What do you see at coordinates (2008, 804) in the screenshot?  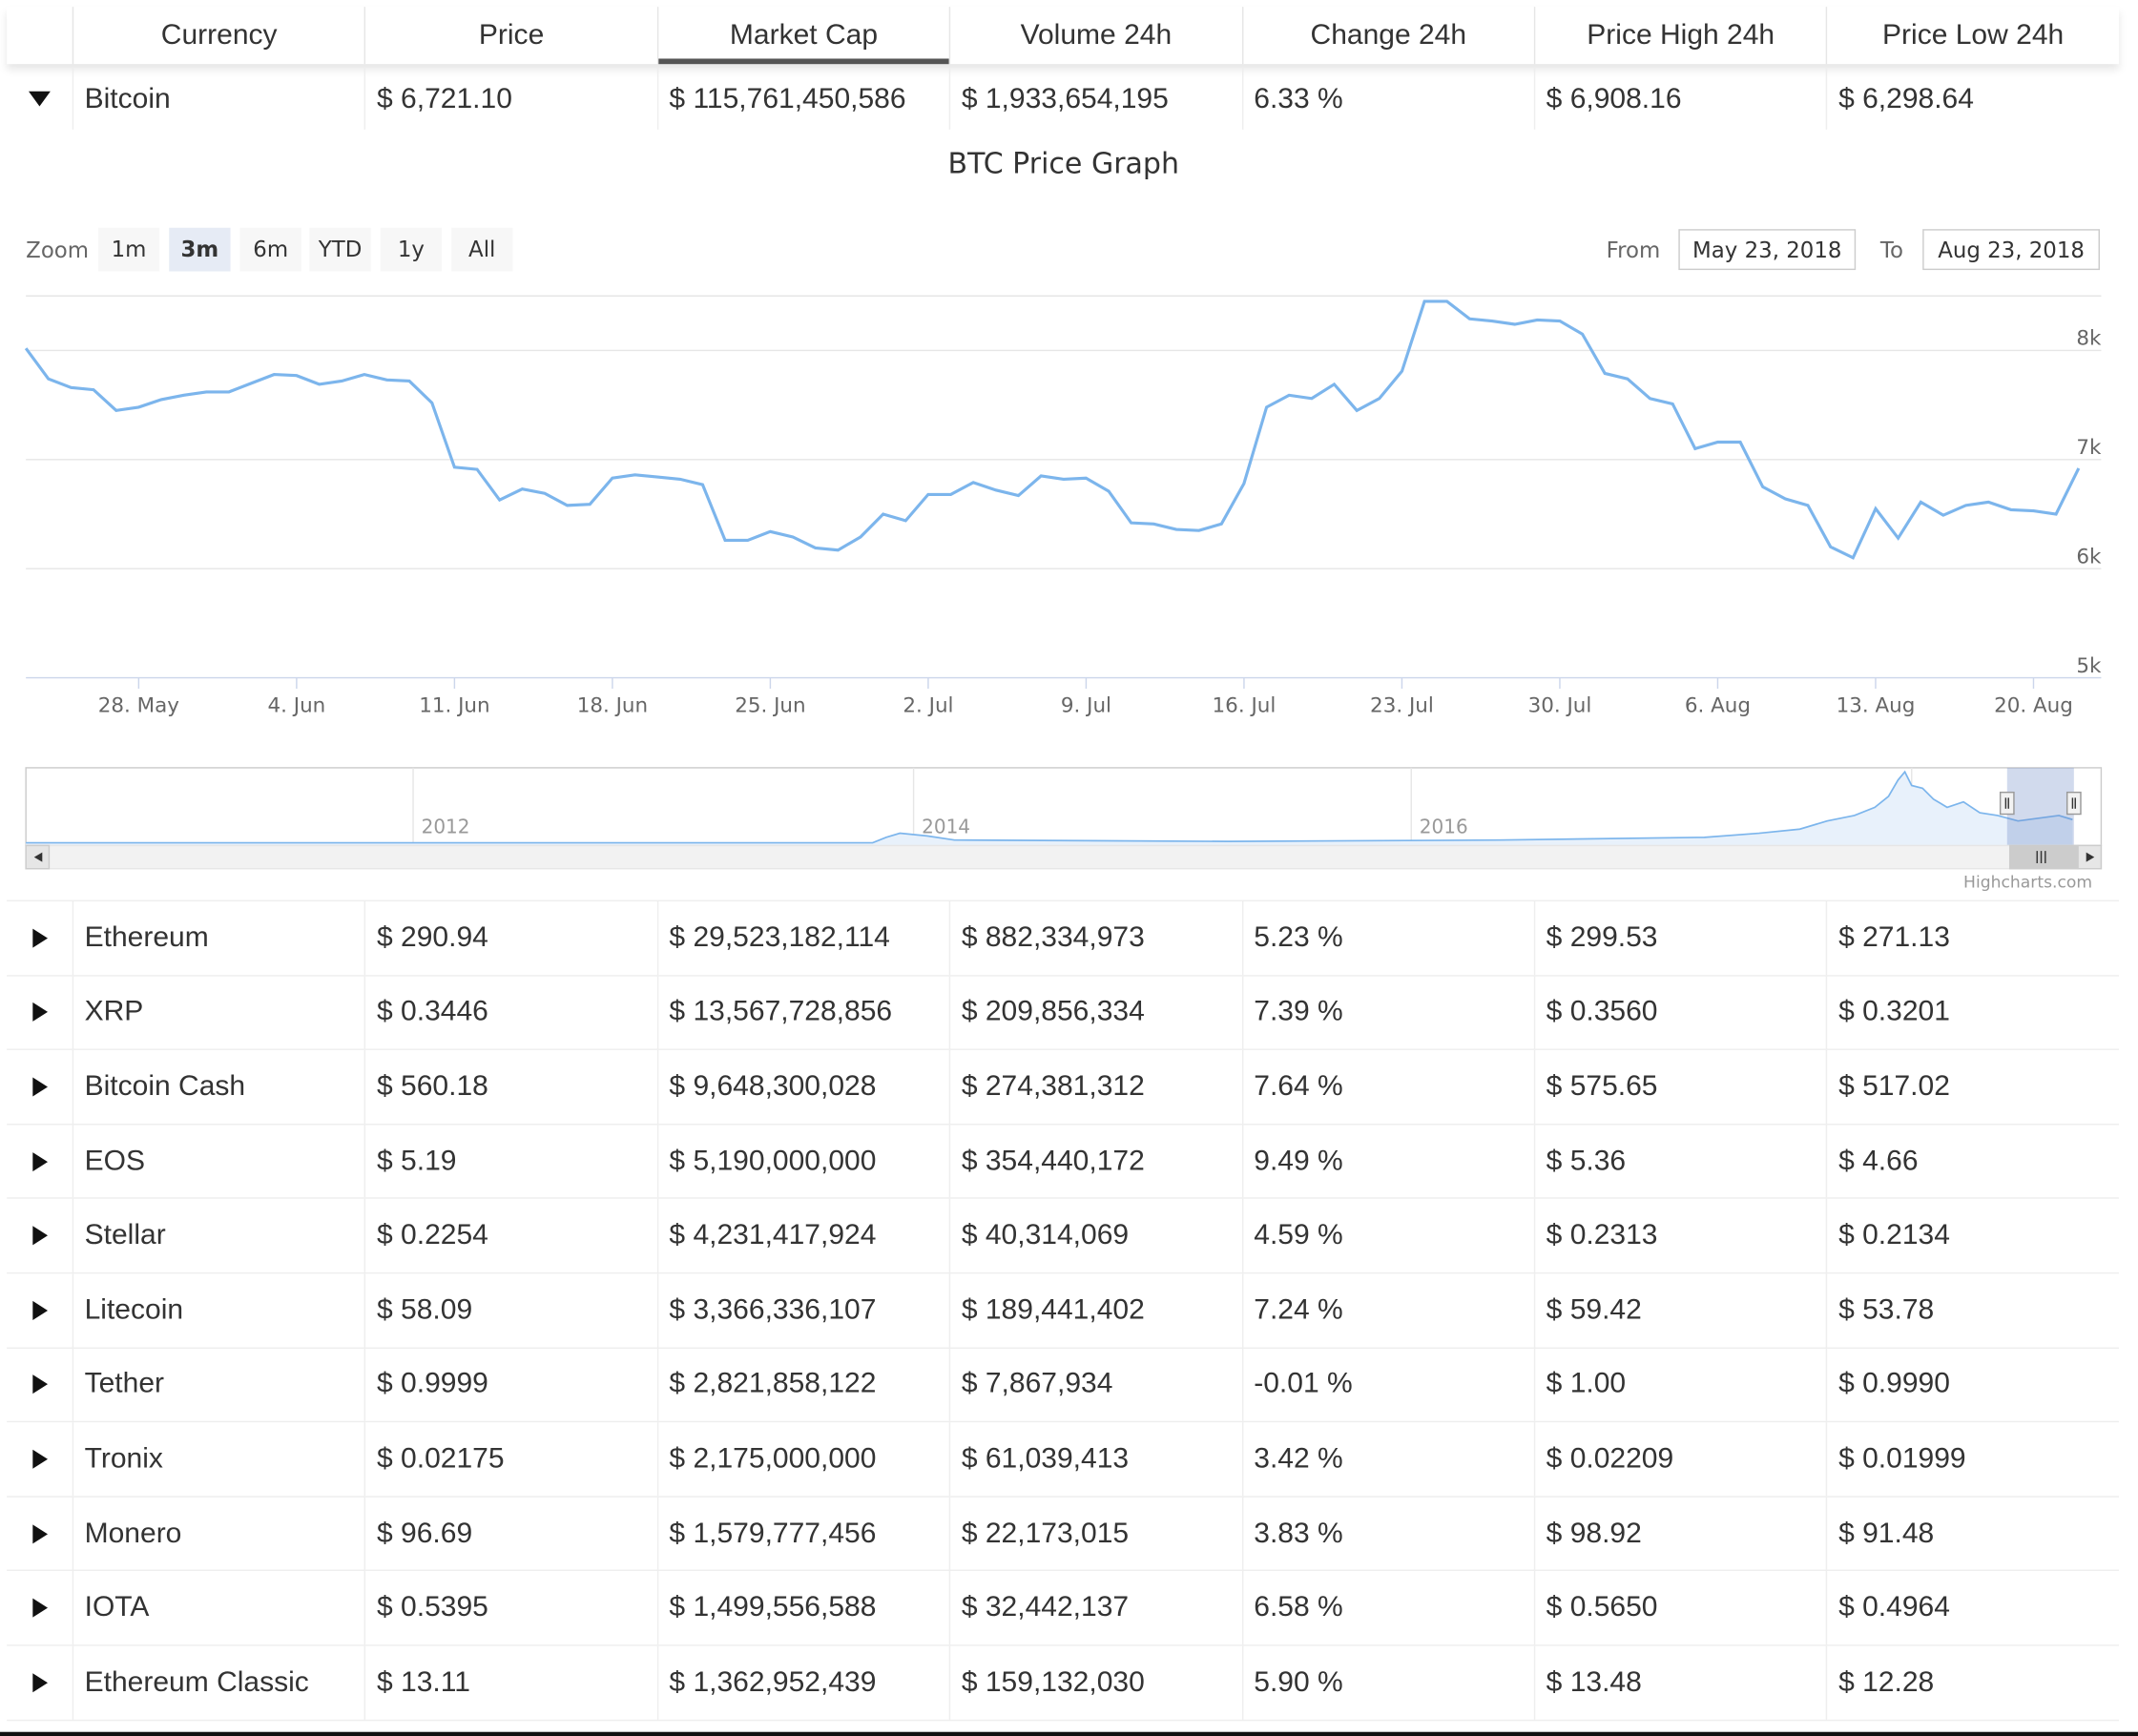 I see `navigator-handle-left` at bounding box center [2008, 804].